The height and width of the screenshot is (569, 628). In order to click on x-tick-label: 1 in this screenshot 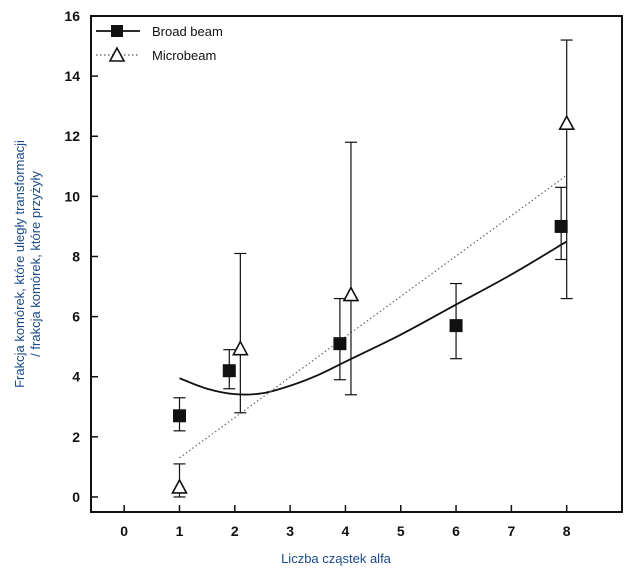, I will do `click(180, 531)`.